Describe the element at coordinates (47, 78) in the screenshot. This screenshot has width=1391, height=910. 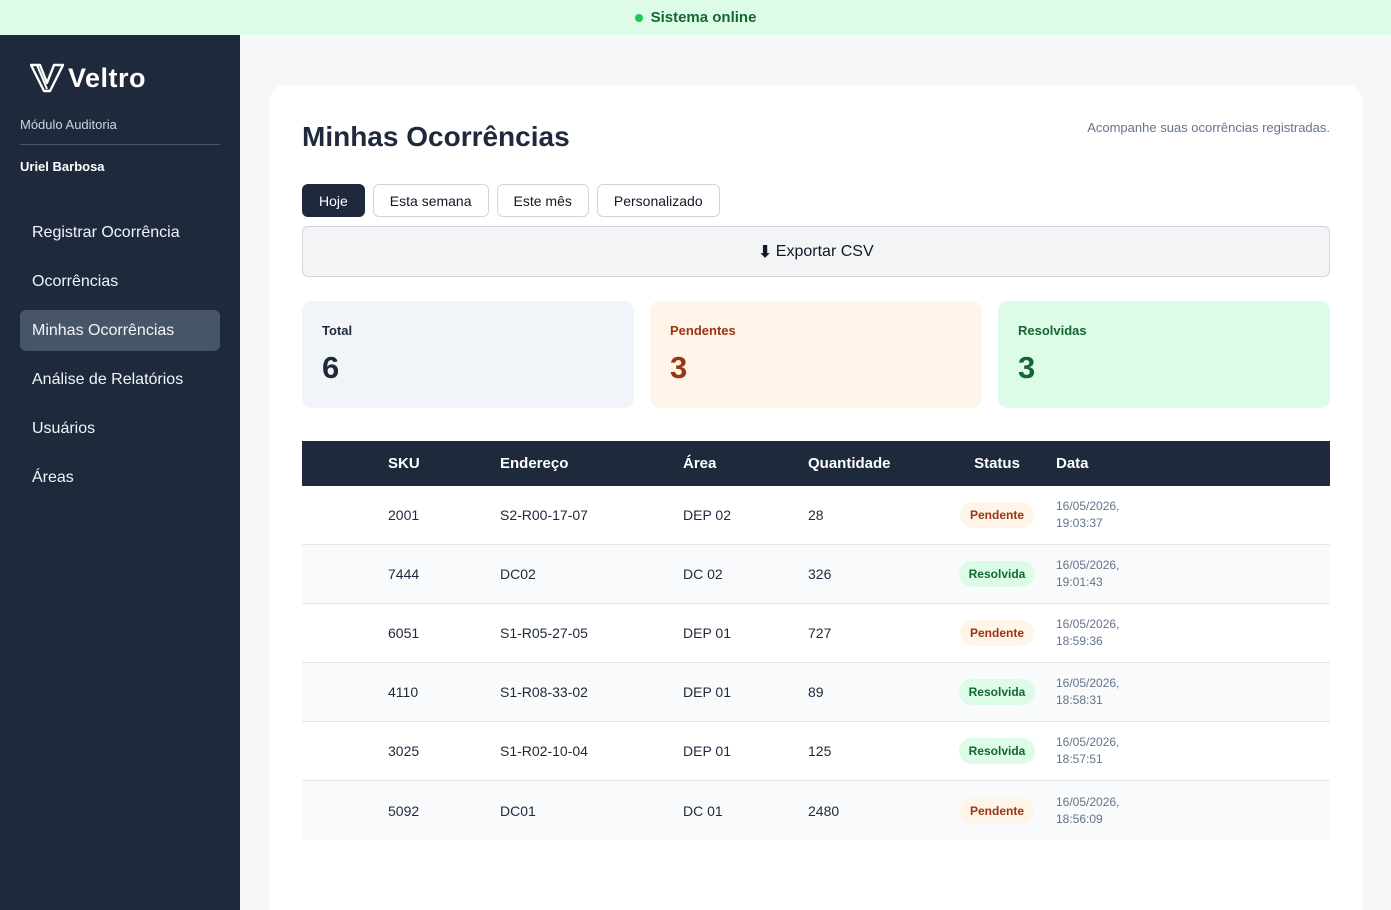
I see `veltro-logo-icon` at that location.